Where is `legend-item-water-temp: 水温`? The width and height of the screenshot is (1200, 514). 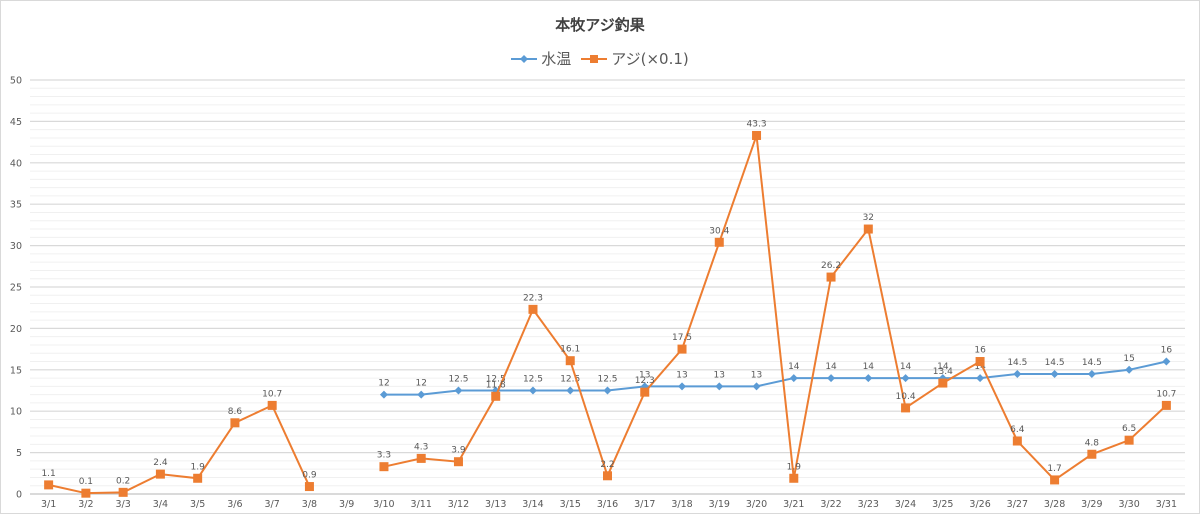
legend-item-water-temp: 水温 is located at coordinates (541, 58).